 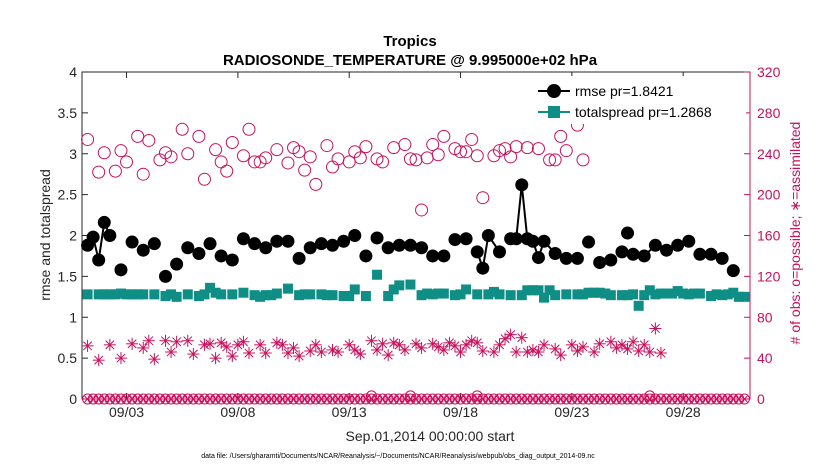 What do you see at coordinates (430, 436) in the screenshot?
I see `x-axis-label: Sep.01,2014 00:00:00 start` at bounding box center [430, 436].